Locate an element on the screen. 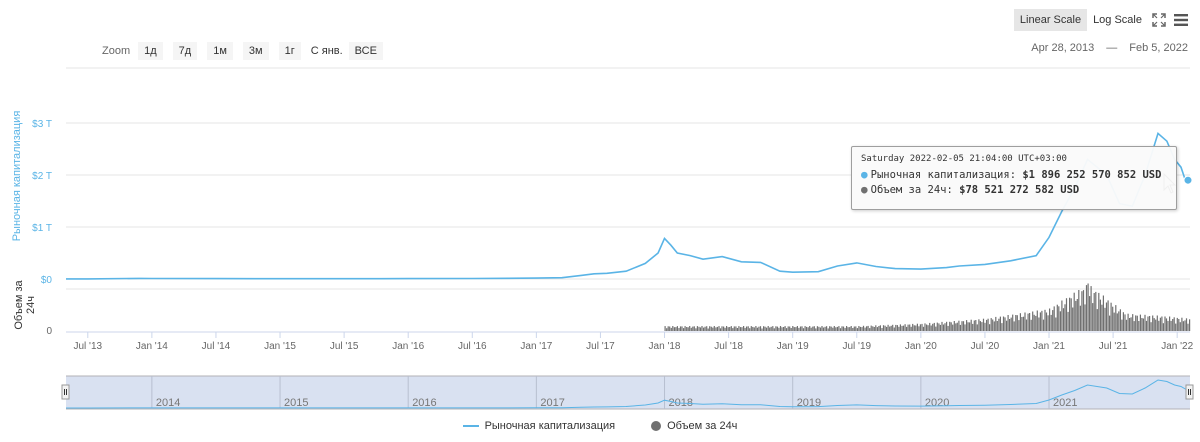  zoom-ytd-button: С янв. is located at coordinates (326, 51).